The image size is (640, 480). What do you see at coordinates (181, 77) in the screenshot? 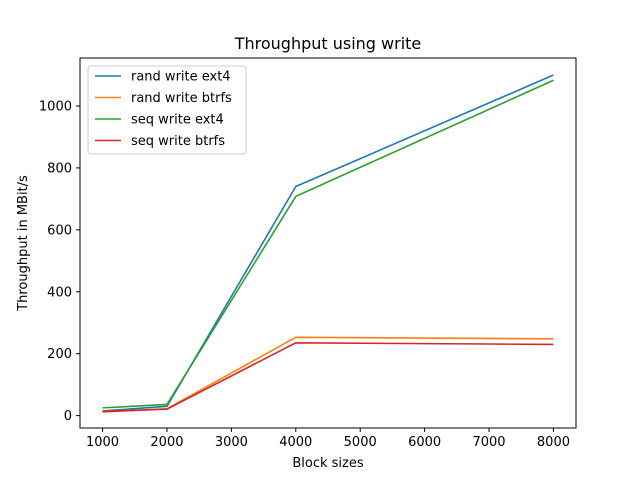
I see `legend-label: rand write ext4` at bounding box center [181, 77].